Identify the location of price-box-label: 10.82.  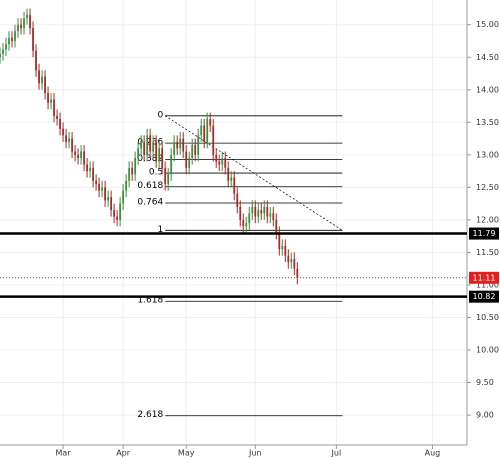
(484, 296).